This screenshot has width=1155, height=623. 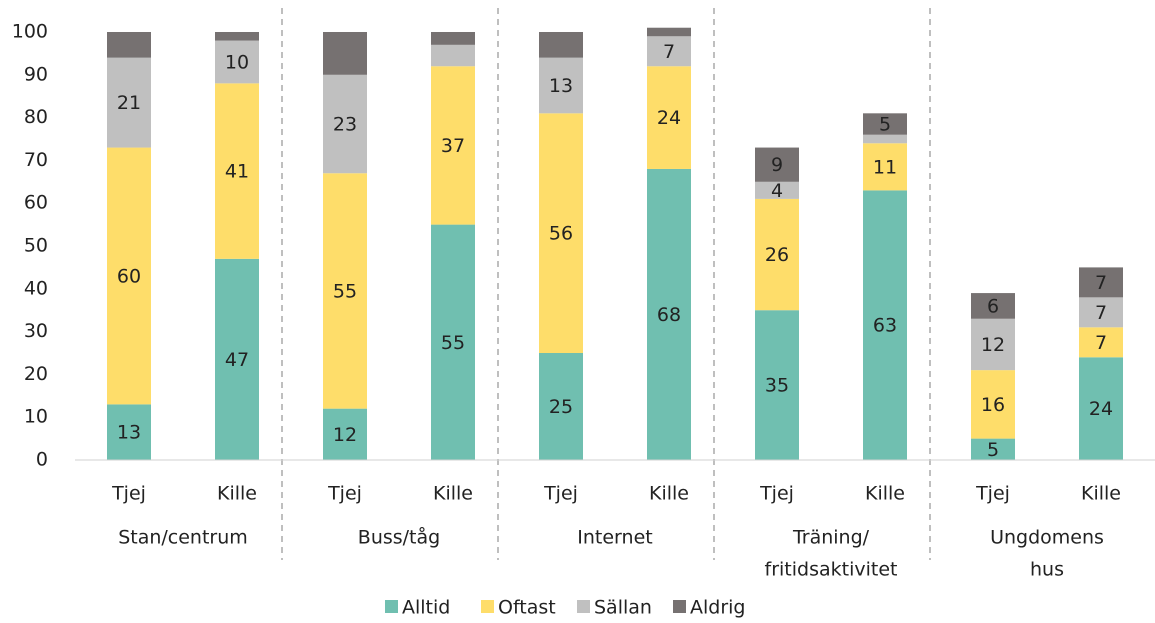 I want to click on y-tick-label: 60, so click(x=36, y=203).